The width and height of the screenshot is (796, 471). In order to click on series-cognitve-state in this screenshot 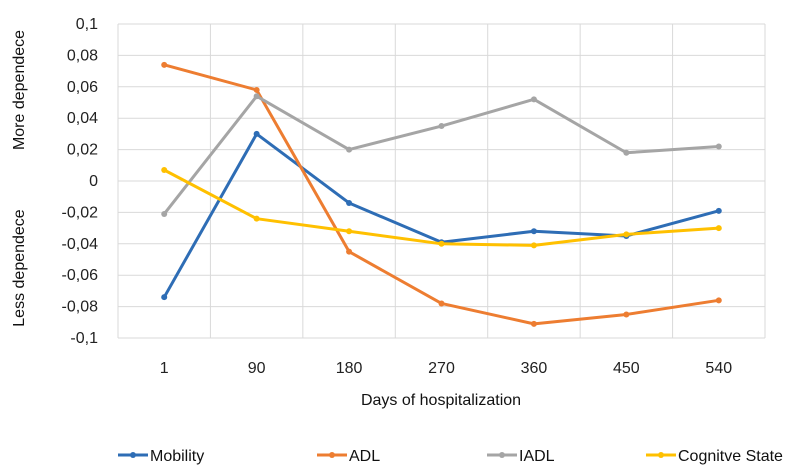, I will do `click(441, 208)`.